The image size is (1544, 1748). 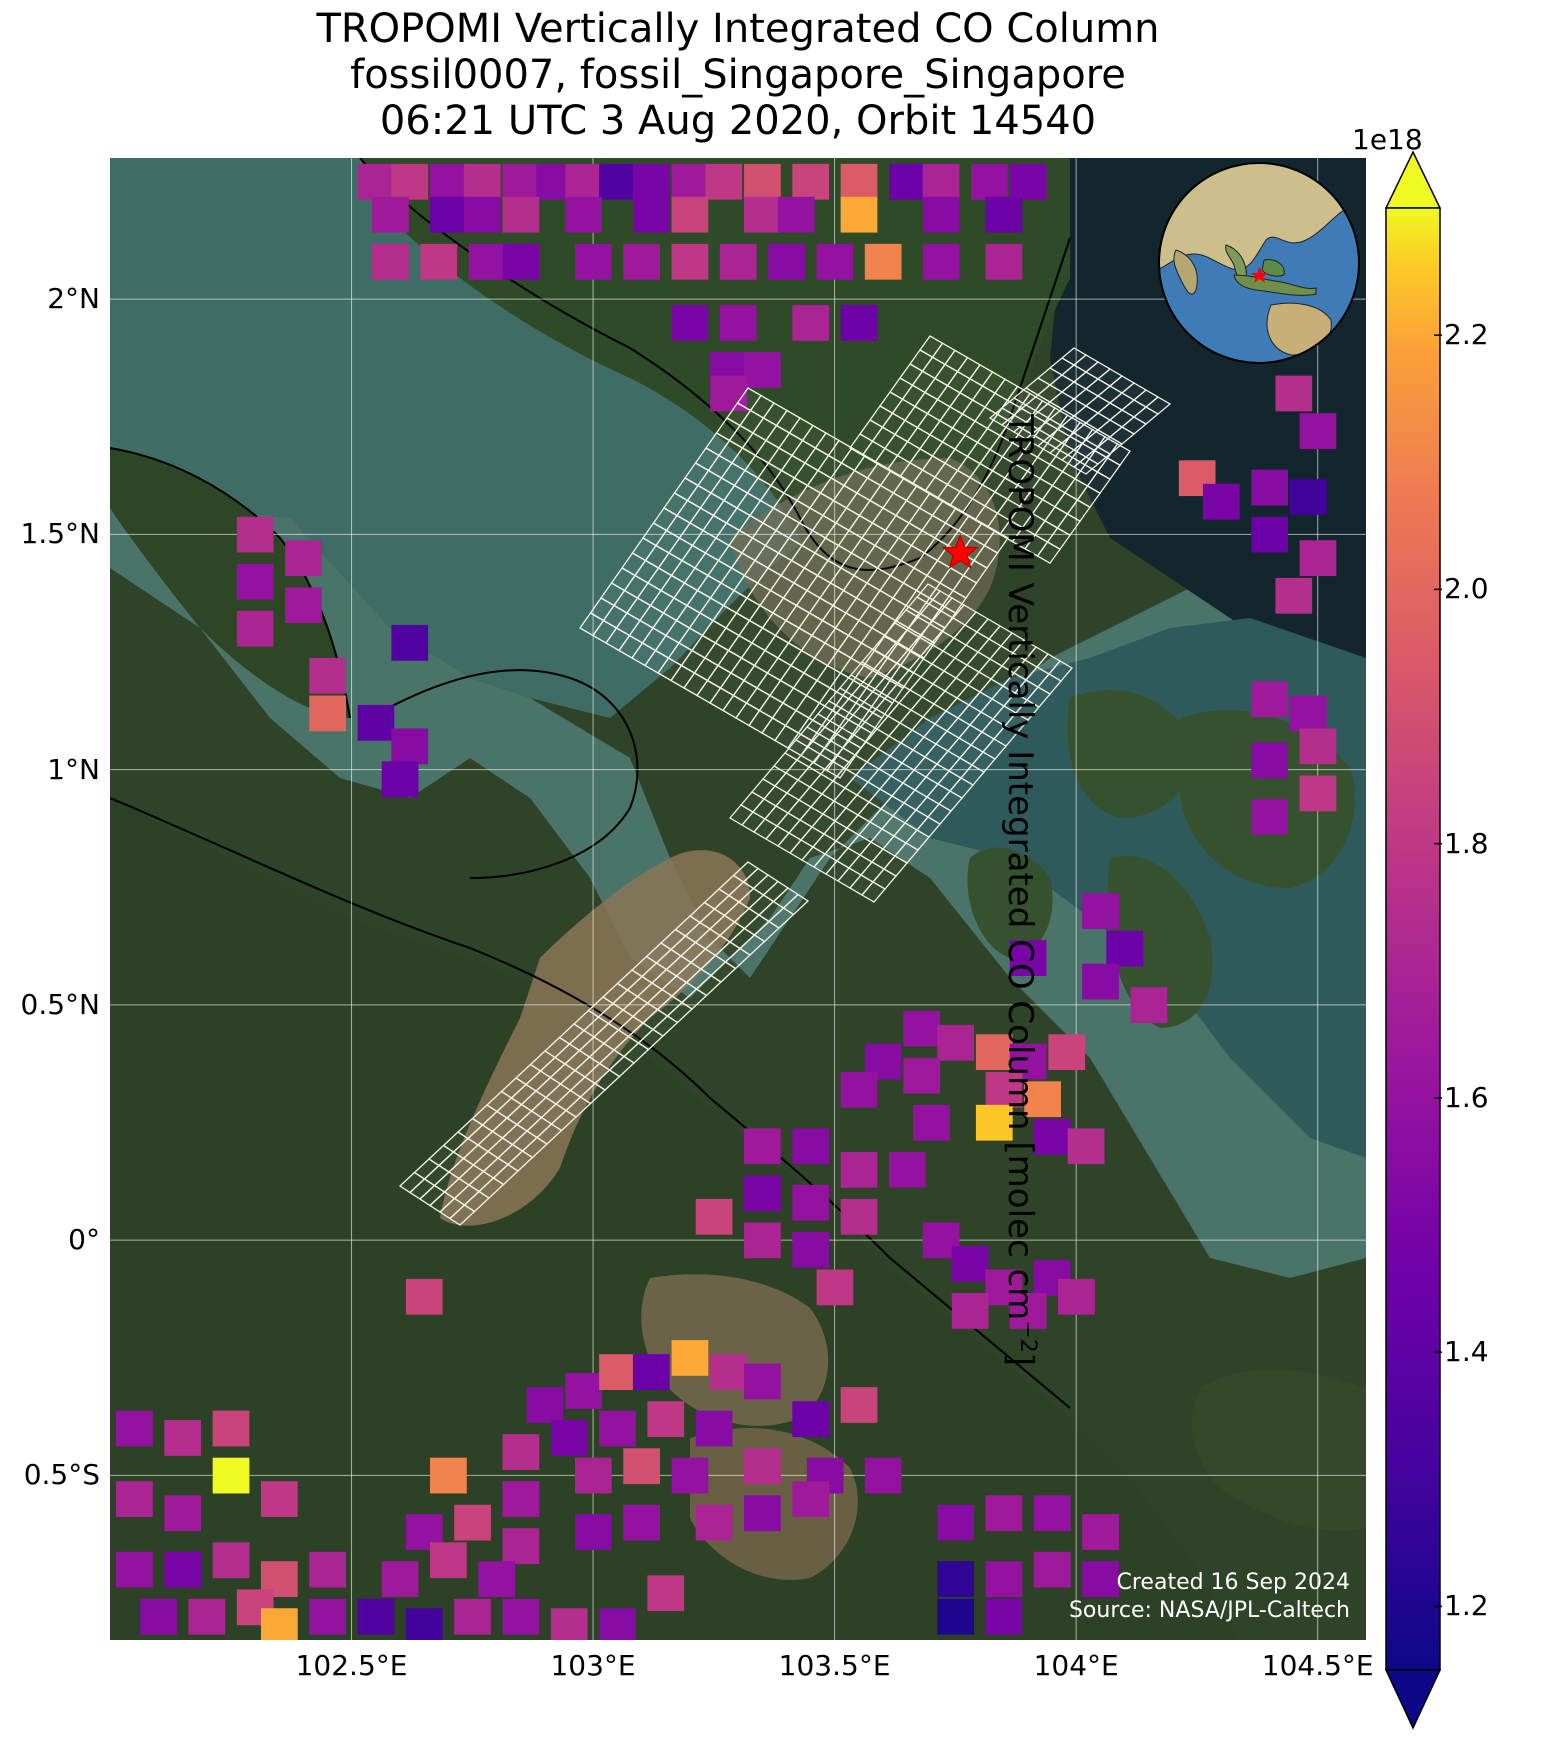 What do you see at coordinates (351, 1665) in the screenshot?
I see `lon-tick-label: 102.5°E` at bounding box center [351, 1665].